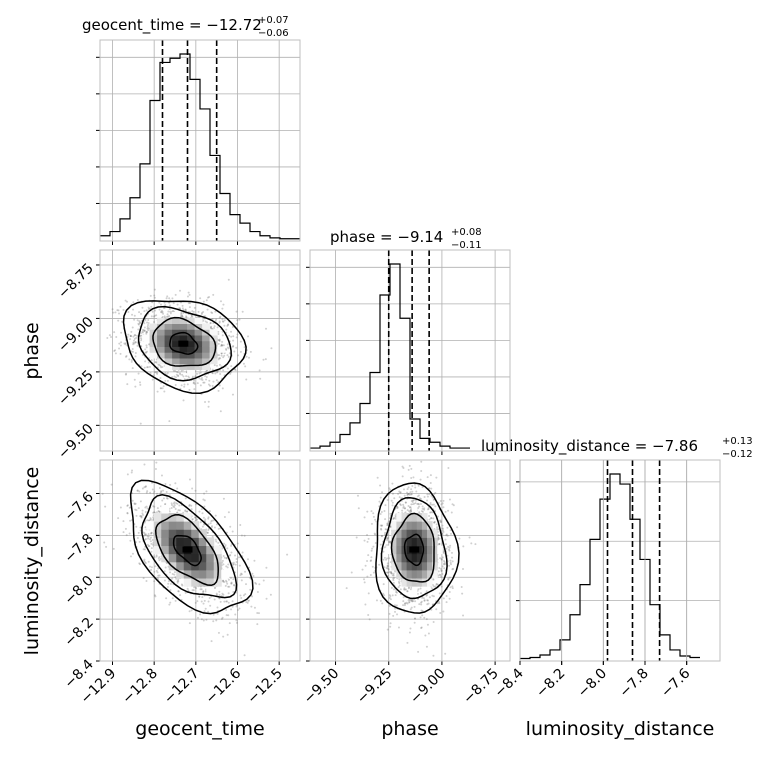 The height and width of the screenshot is (760, 760). What do you see at coordinates (78, 590) in the screenshot?
I see `y-tick-label: −8.0` at bounding box center [78, 590].